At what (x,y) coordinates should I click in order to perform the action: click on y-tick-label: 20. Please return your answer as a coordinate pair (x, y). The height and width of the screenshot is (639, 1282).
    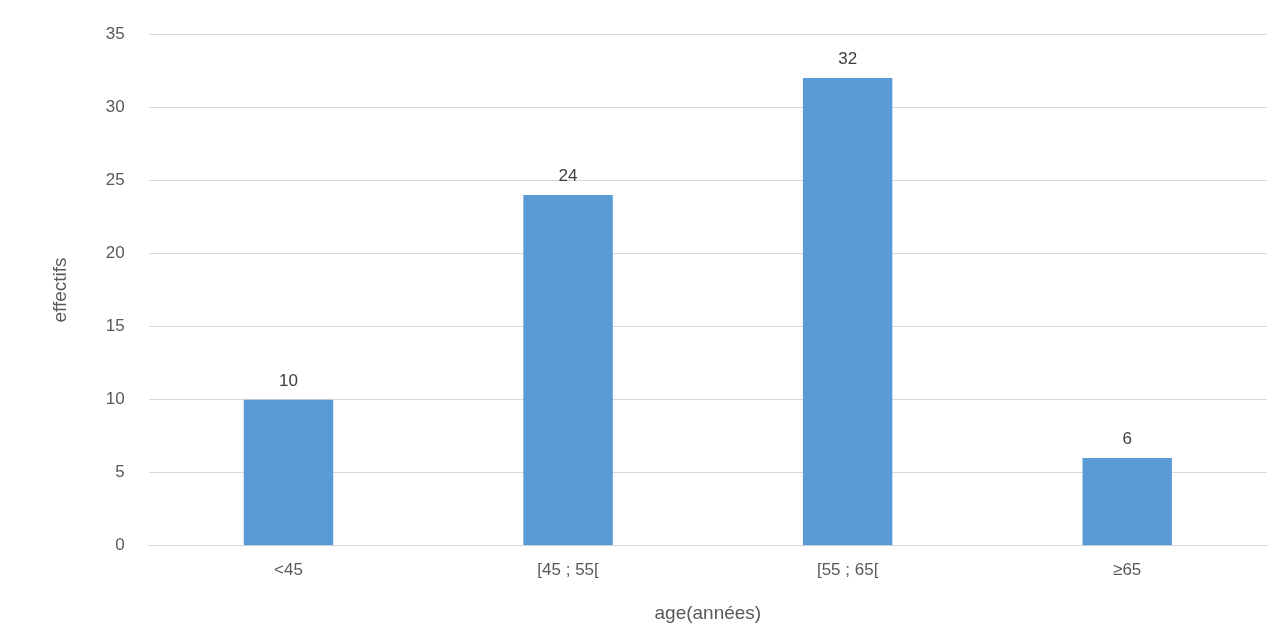
    Looking at the image, I should click on (115, 253).